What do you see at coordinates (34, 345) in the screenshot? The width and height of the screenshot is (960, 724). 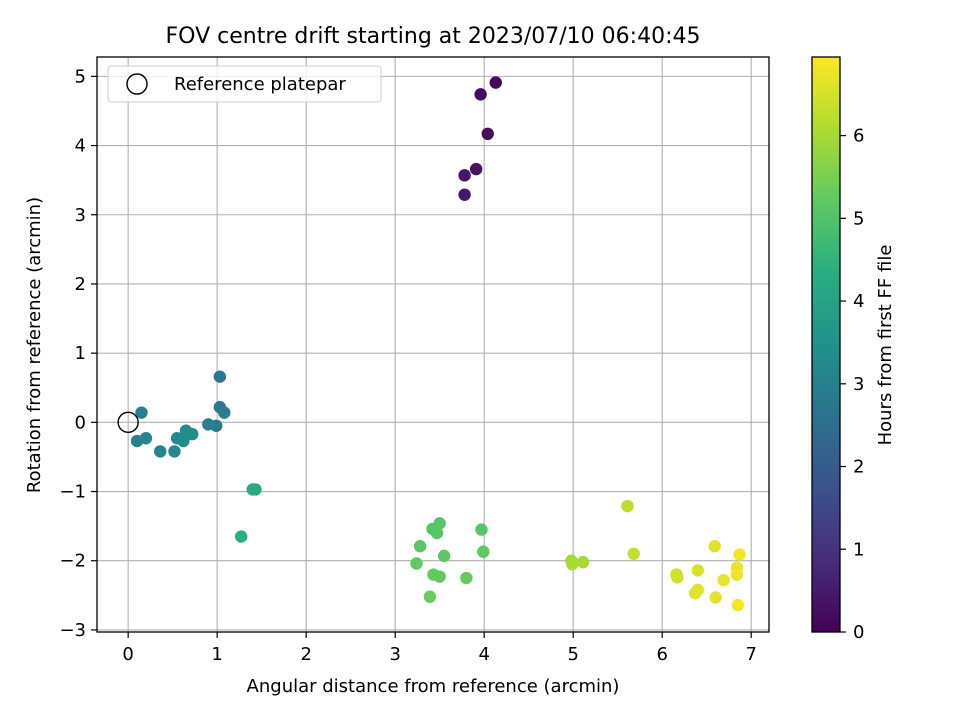 I see `y-axis-label: Rotation from reference (arcmin)` at bounding box center [34, 345].